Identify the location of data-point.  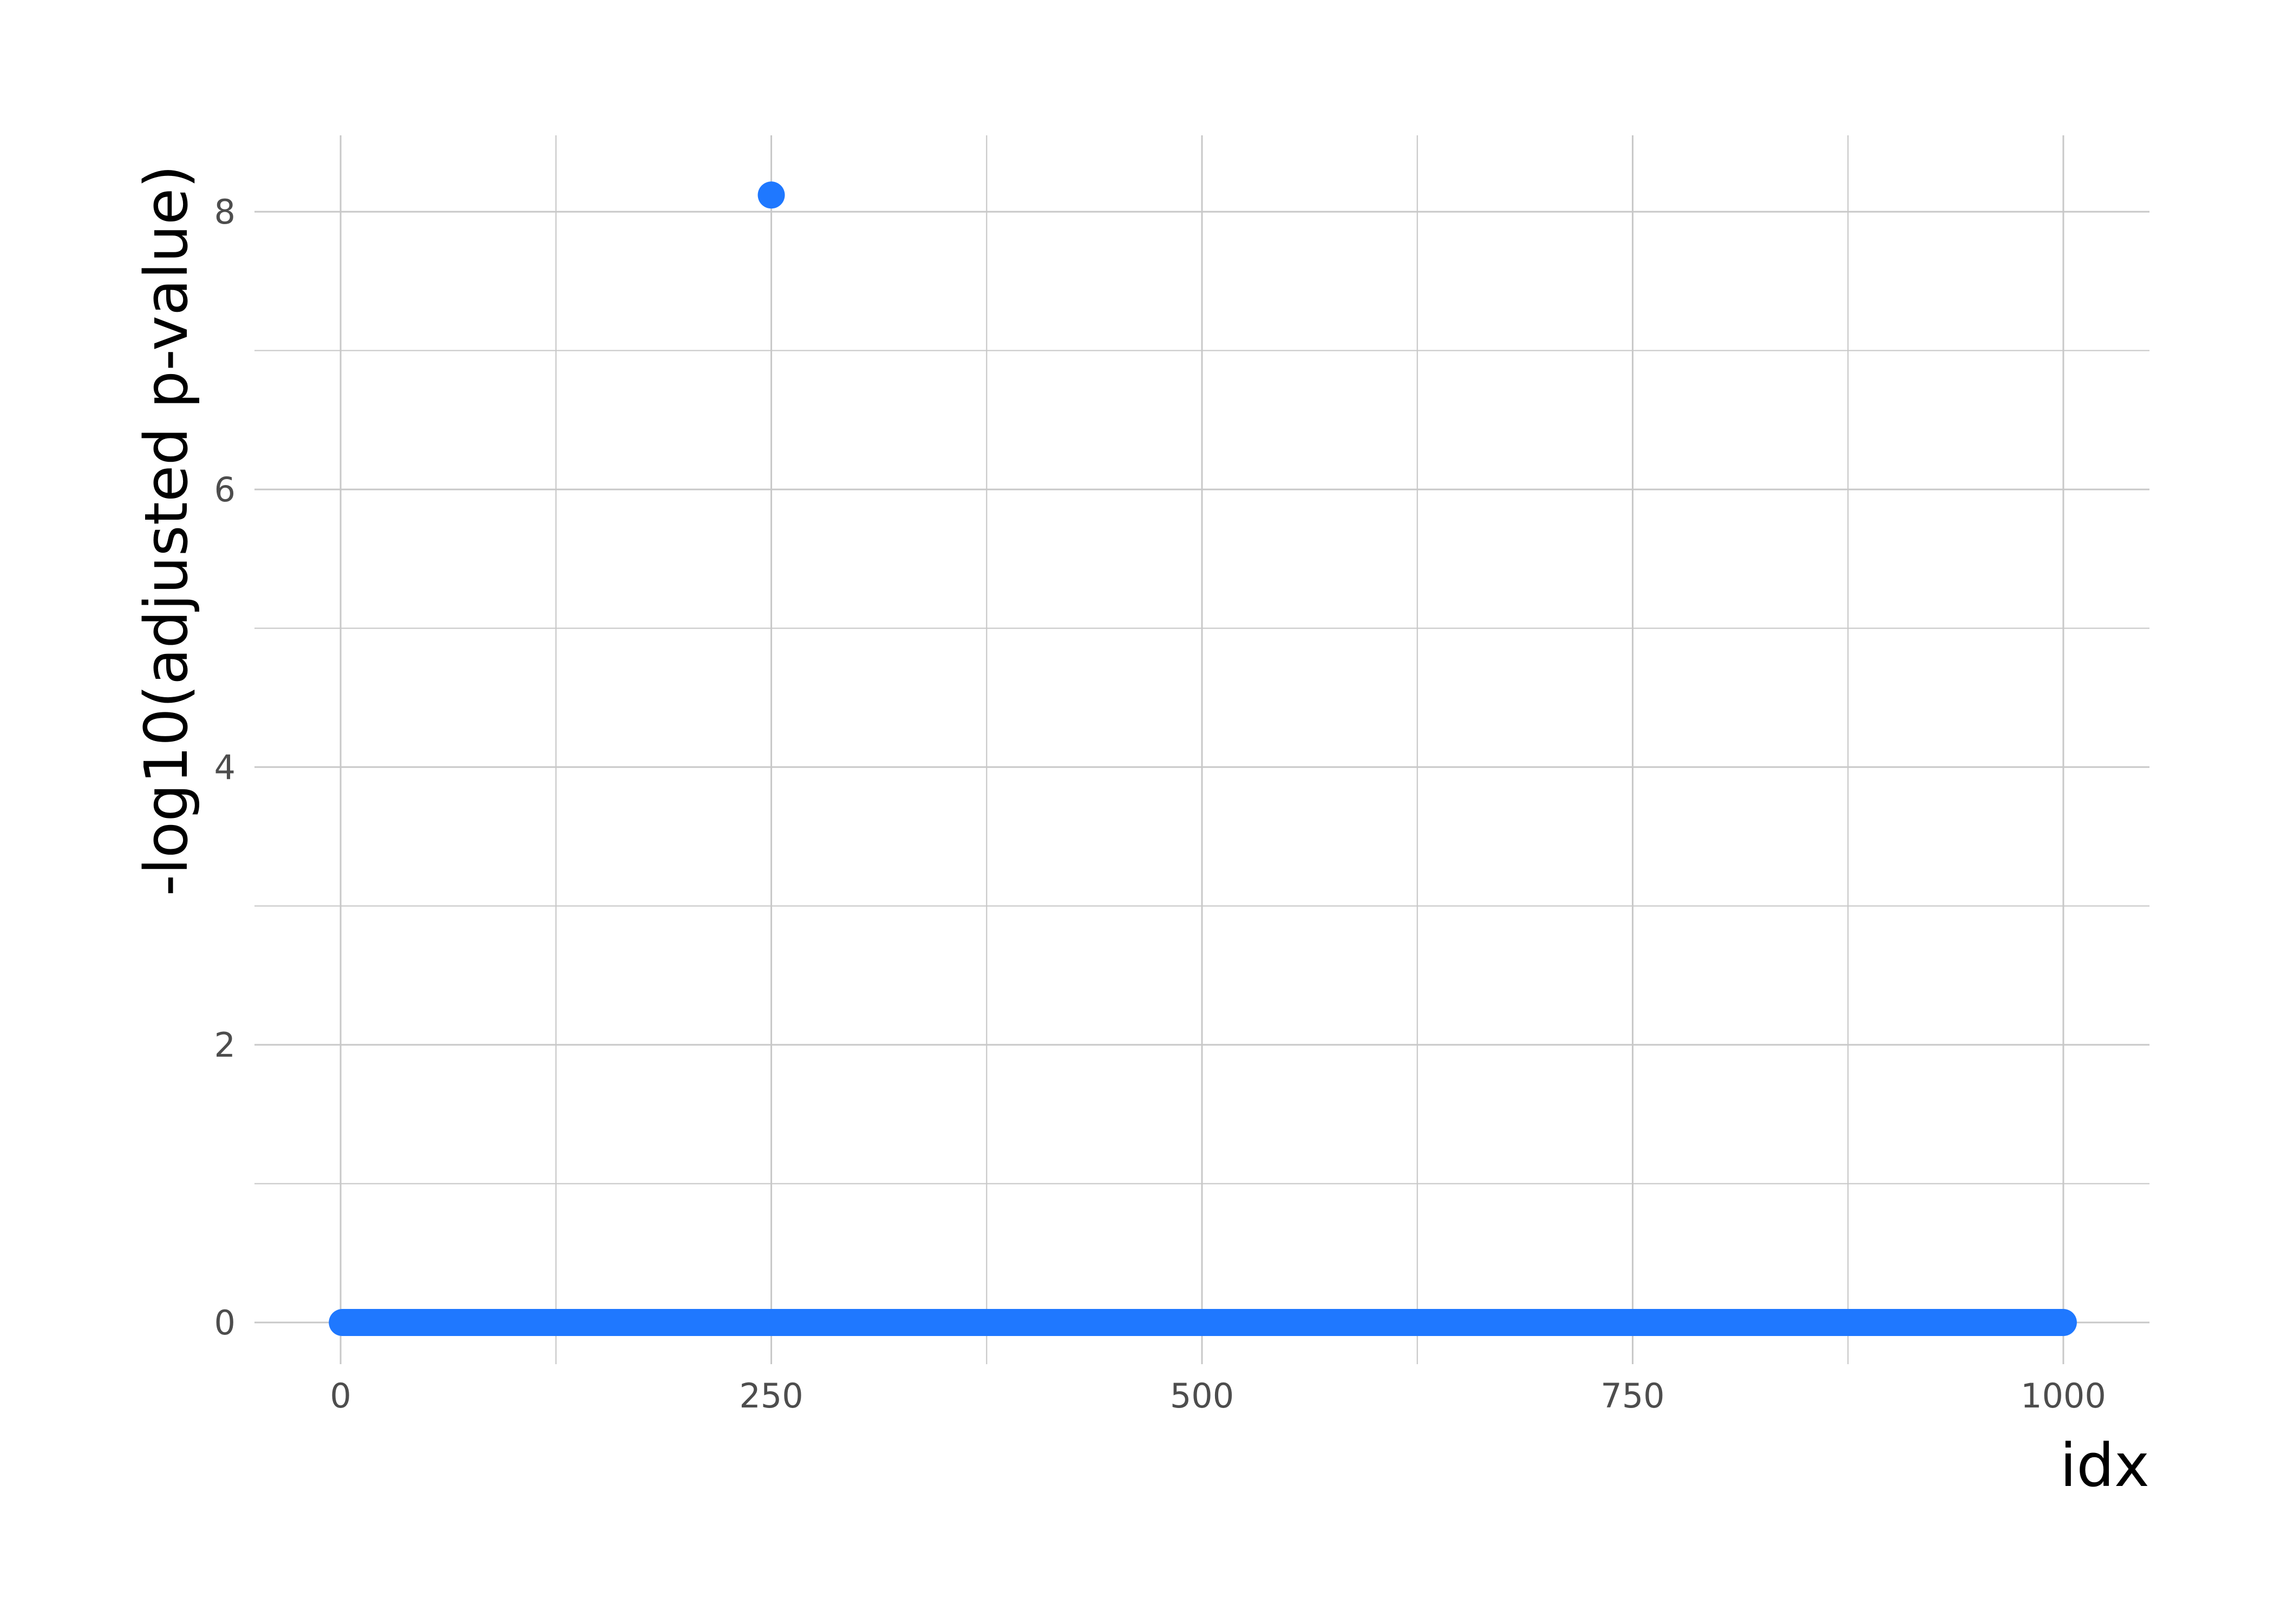
(771, 195).